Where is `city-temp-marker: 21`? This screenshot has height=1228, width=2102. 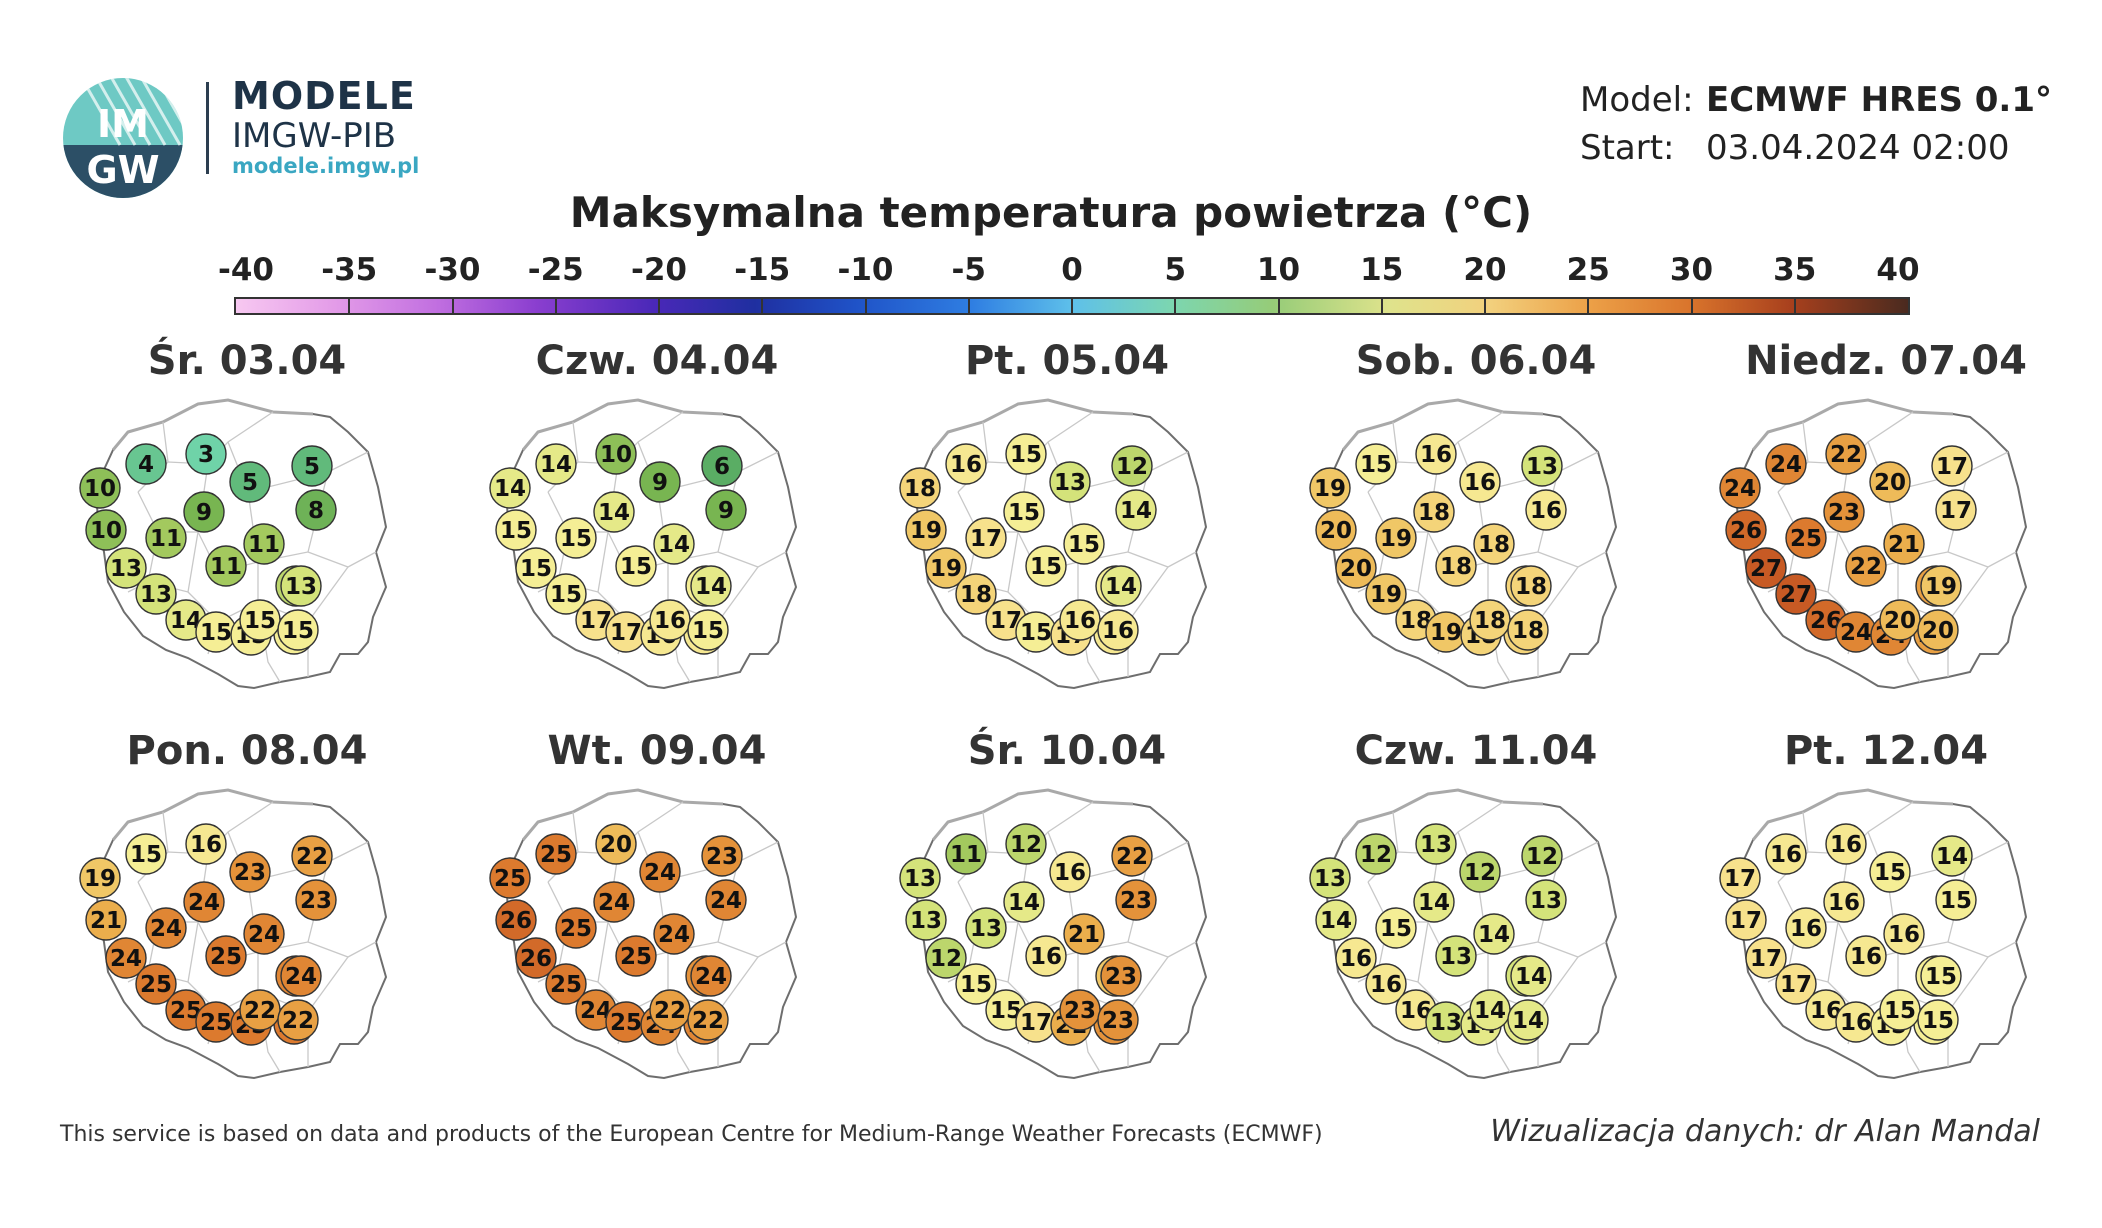 city-temp-marker: 21 is located at coordinates (1904, 544).